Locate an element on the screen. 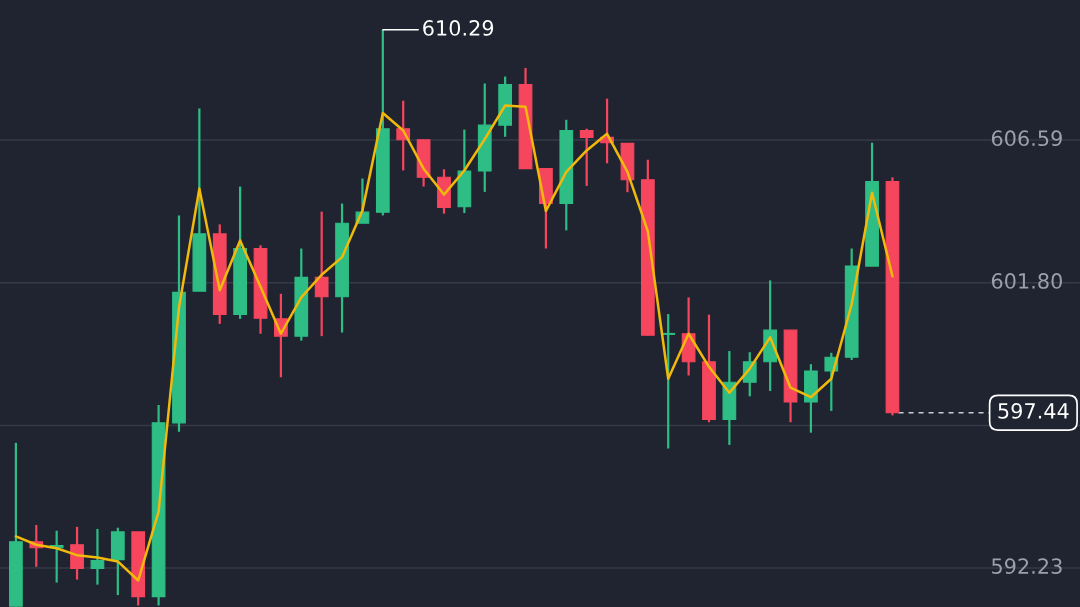 The height and width of the screenshot is (607, 1080). y-tick-label: 601.80 is located at coordinates (1026, 281).